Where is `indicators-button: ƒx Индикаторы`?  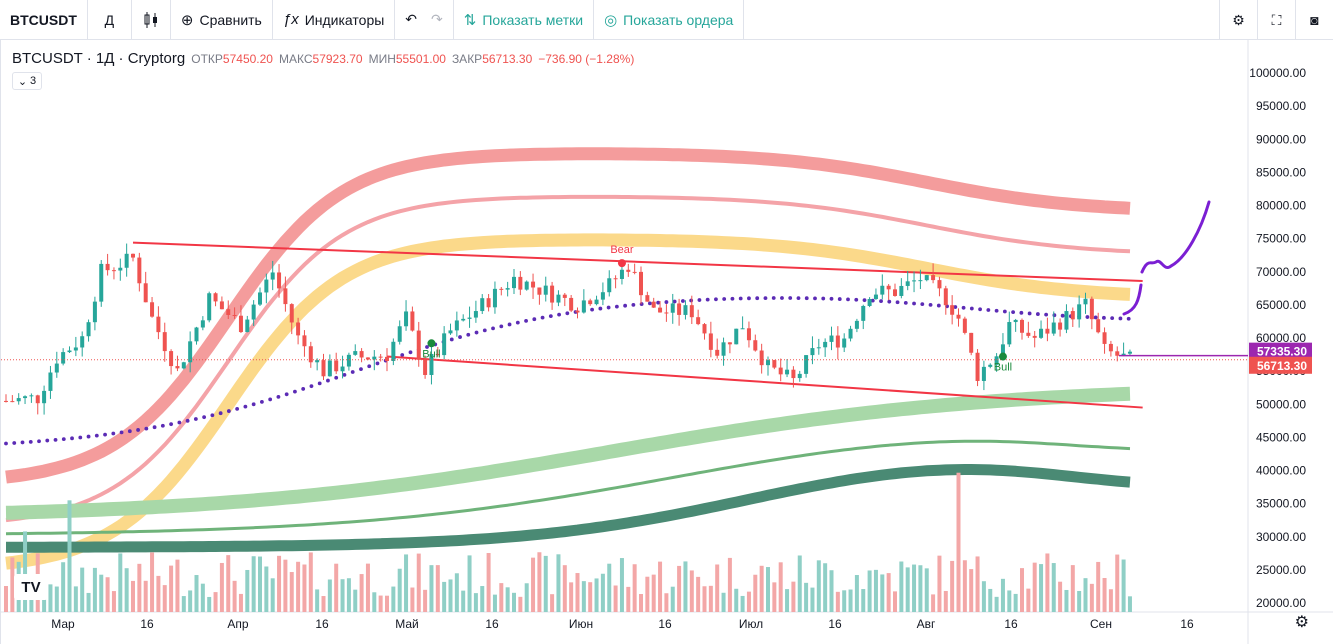
indicators-button: ƒx Индикаторы is located at coordinates (334, 20).